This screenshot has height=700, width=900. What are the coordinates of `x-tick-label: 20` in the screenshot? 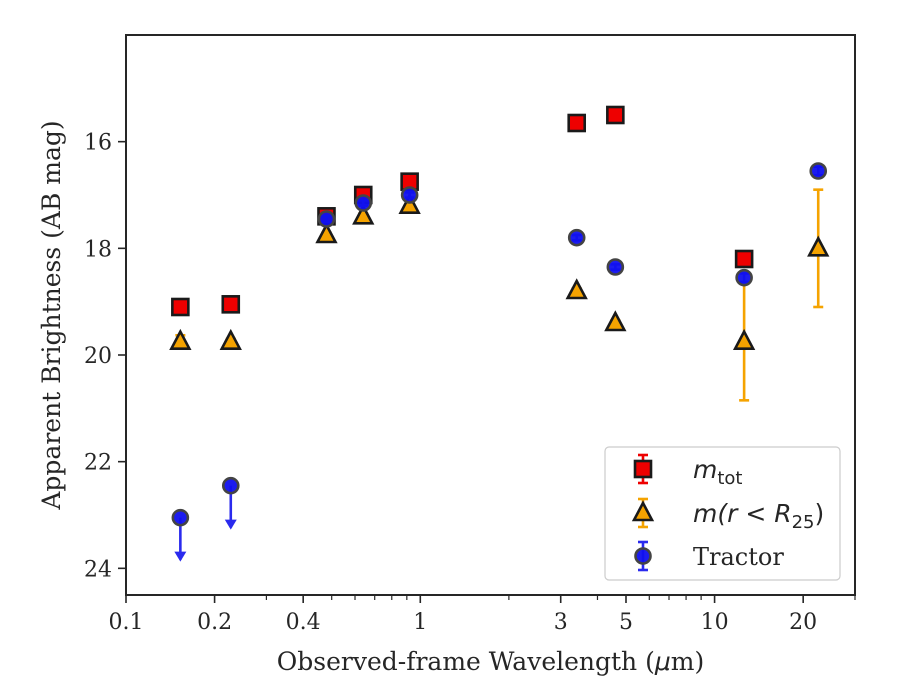 It's located at (803, 622).